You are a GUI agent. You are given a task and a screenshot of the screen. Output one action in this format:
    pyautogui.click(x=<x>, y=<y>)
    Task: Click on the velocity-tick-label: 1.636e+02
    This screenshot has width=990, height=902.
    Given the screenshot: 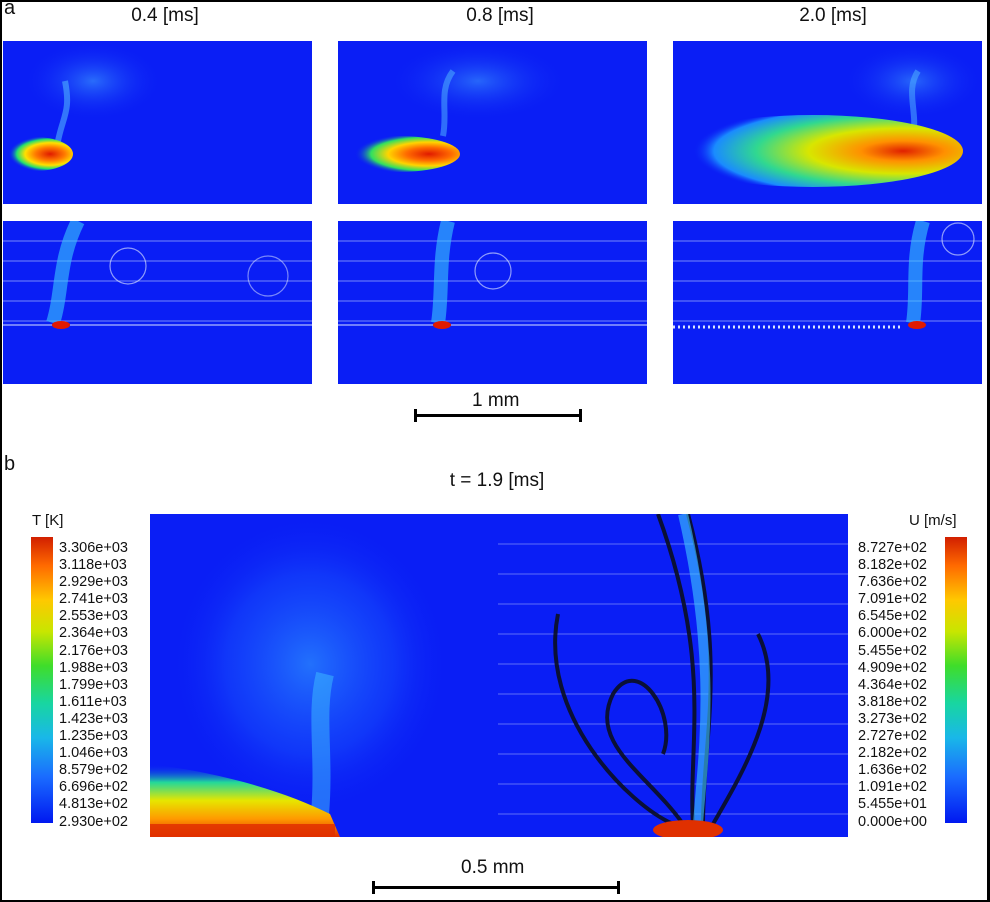 What is the action you would take?
    pyautogui.click(x=892, y=770)
    